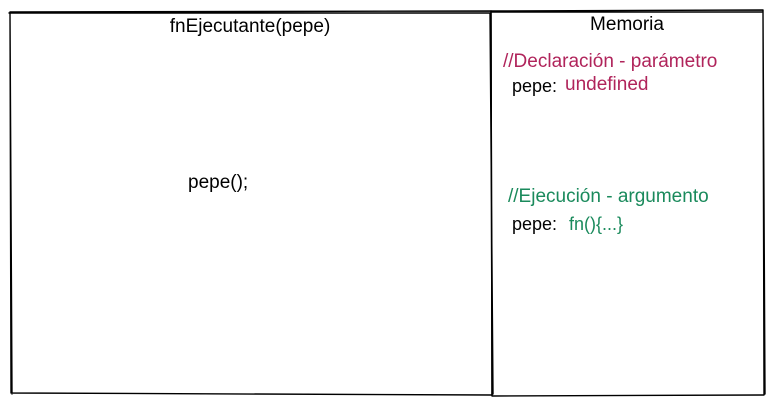 Image resolution: width=775 pixels, height=405 pixels. Describe the element at coordinates (535, 86) in the screenshot. I see `declaration-key: pepe:` at that location.